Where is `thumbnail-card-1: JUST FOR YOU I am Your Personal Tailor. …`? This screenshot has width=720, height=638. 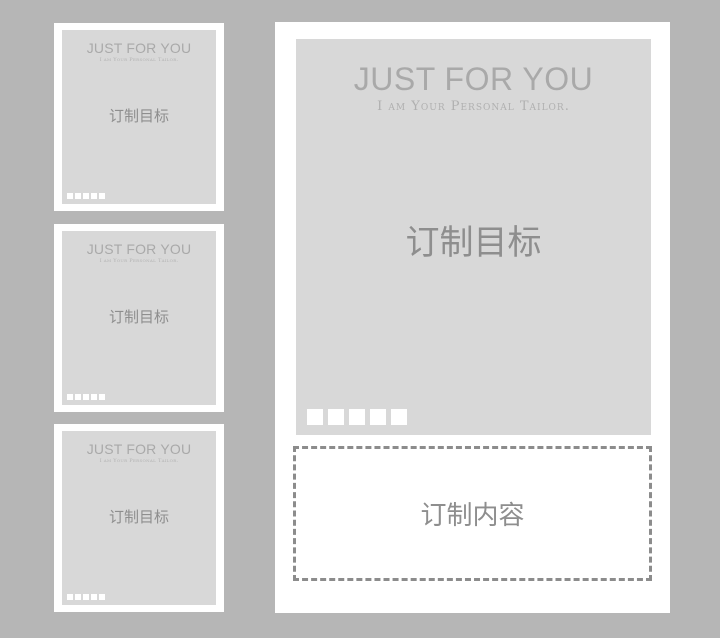 thumbnail-card-1: JUST FOR YOU I am Your Personal Tailor. … is located at coordinates (139, 117).